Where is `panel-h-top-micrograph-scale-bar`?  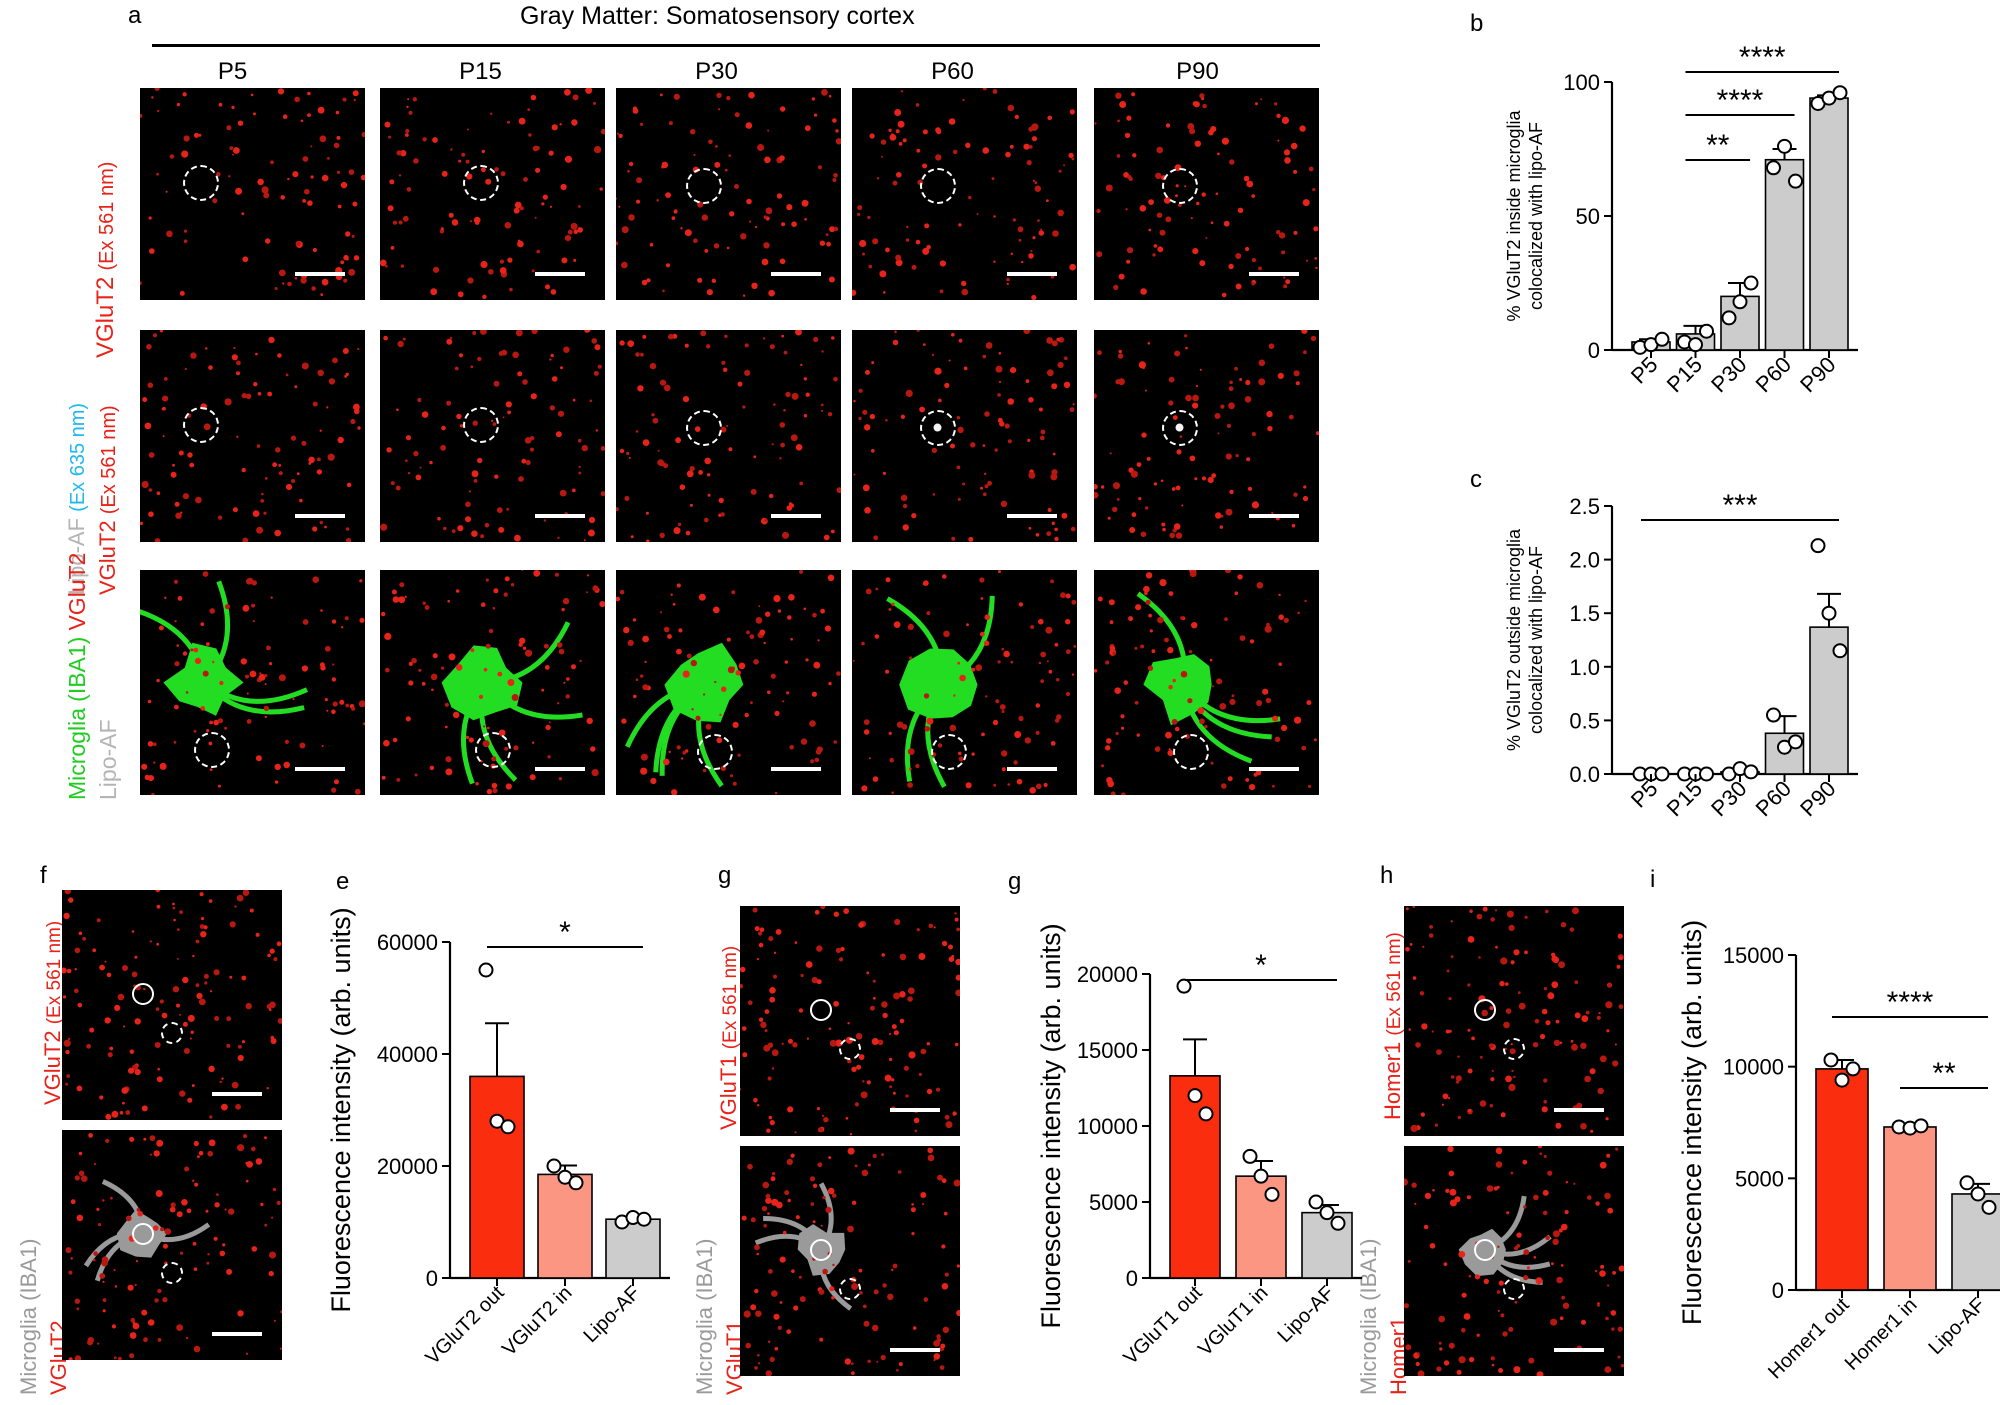
panel-h-top-micrograph-scale-bar is located at coordinates (1579, 1110).